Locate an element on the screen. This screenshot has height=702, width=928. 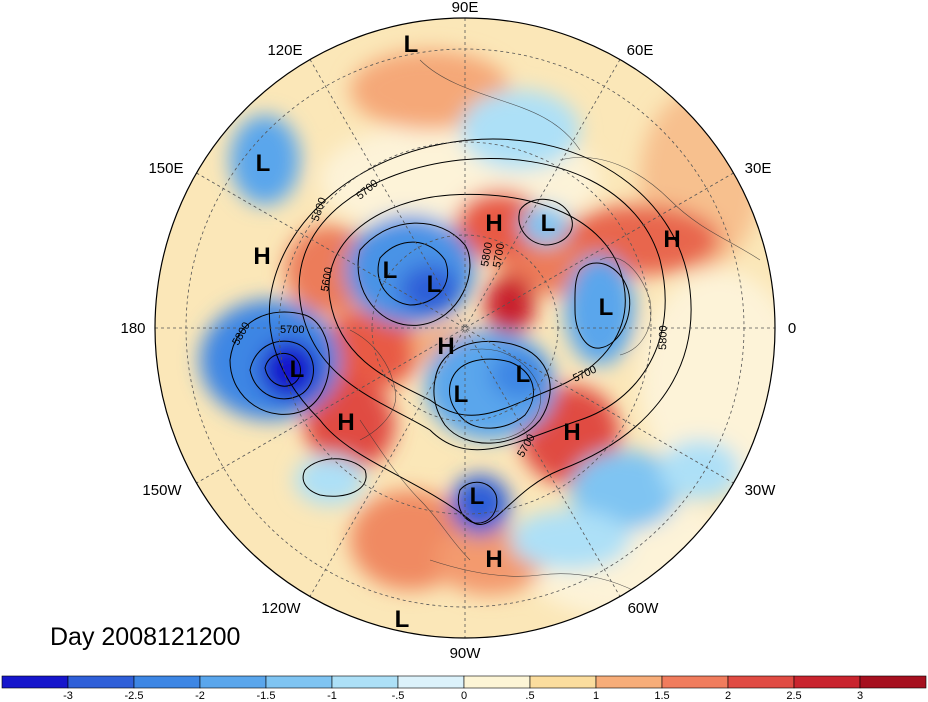
lon-label-150w: 150W is located at coordinates (162, 490).